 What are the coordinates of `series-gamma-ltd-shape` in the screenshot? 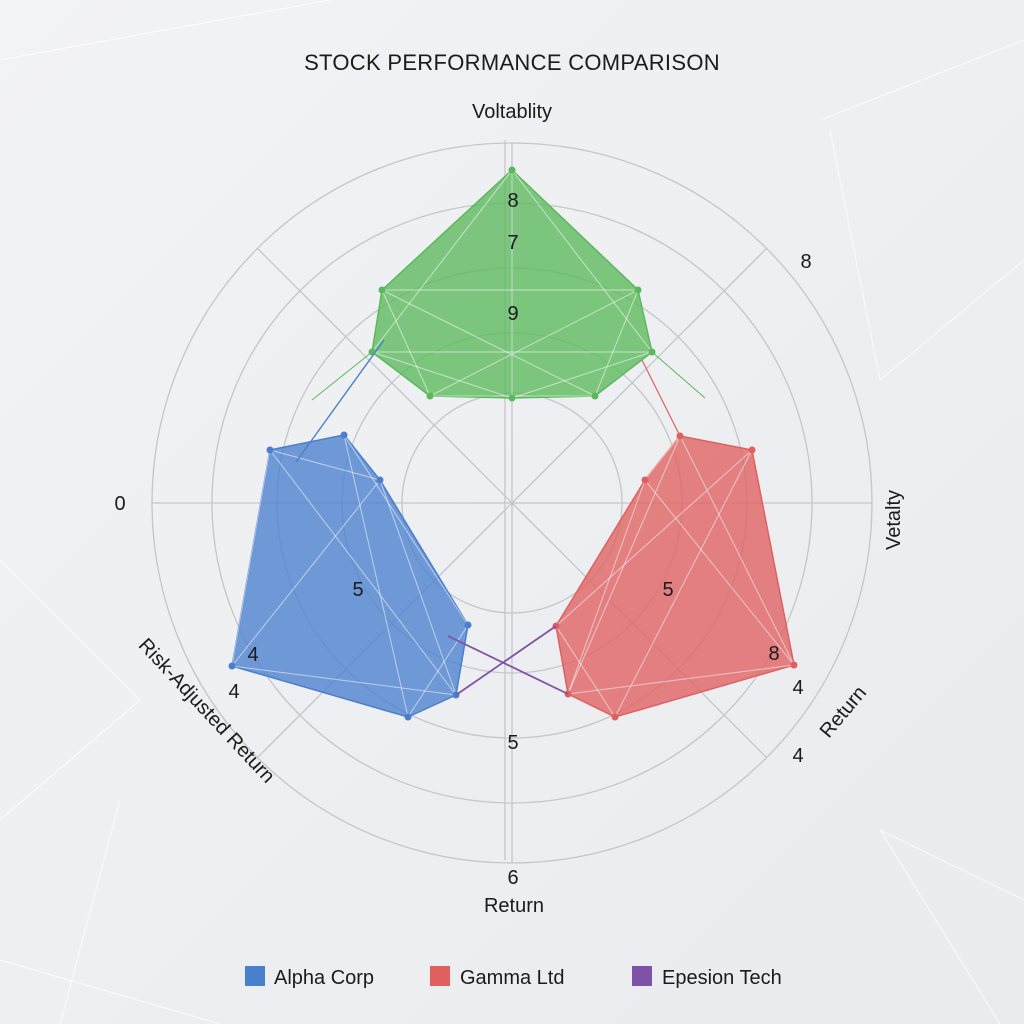 It's located at (675, 576).